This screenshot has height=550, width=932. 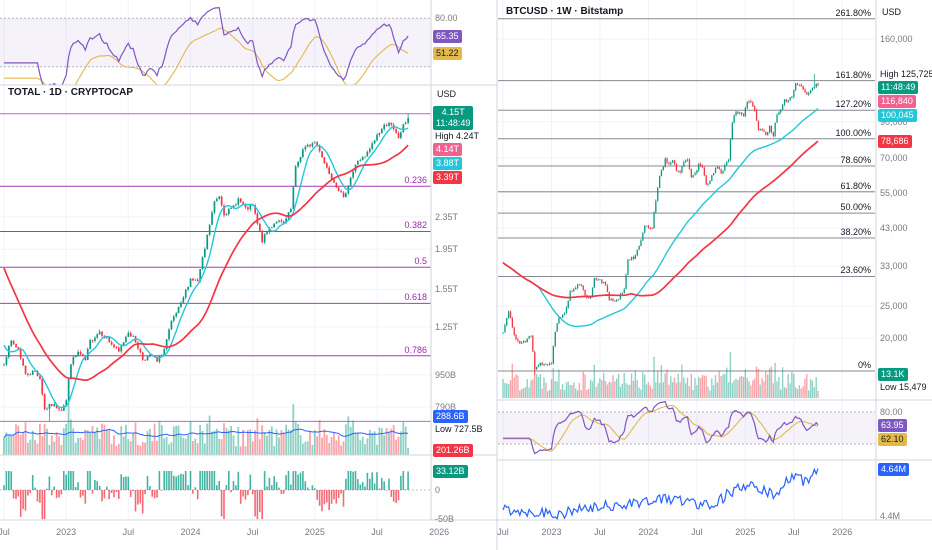 What do you see at coordinates (464, 260) in the screenshot?
I see `price-axis-left` at bounding box center [464, 260].